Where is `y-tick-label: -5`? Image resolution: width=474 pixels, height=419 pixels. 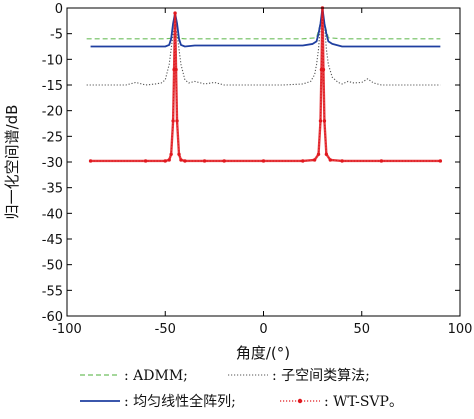 y-tick-label: -5 is located at coordinates (56, 35).